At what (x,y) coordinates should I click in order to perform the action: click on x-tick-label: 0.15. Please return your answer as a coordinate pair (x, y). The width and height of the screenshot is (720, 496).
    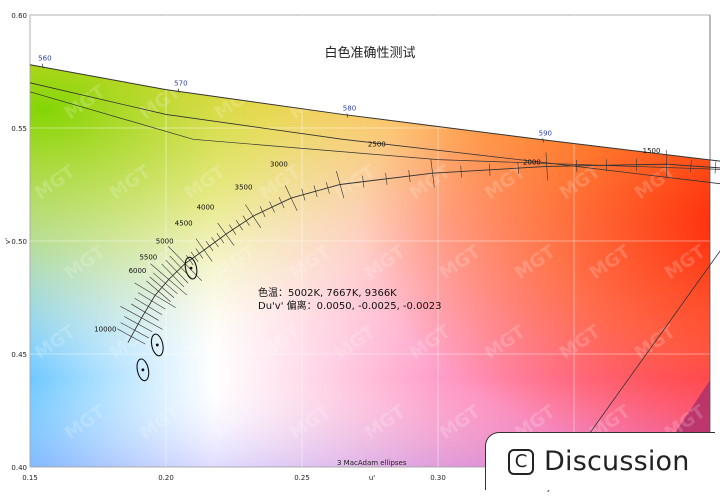
    Looking at the image, I should click on (30, 478).